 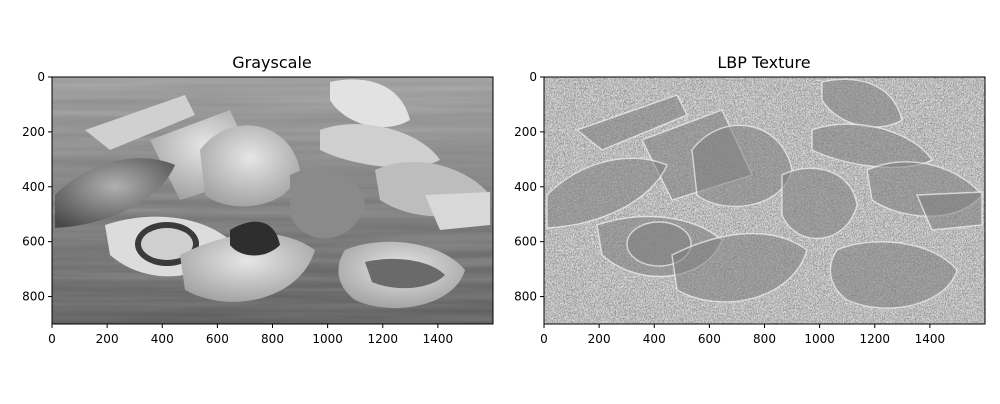 I want to click on panel-title-lbp: LBP Texture, so click(x=763, y=62).